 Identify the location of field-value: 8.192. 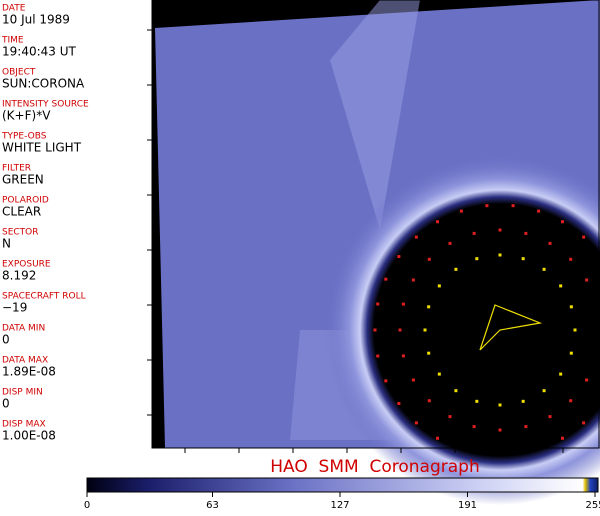
(19, 276).